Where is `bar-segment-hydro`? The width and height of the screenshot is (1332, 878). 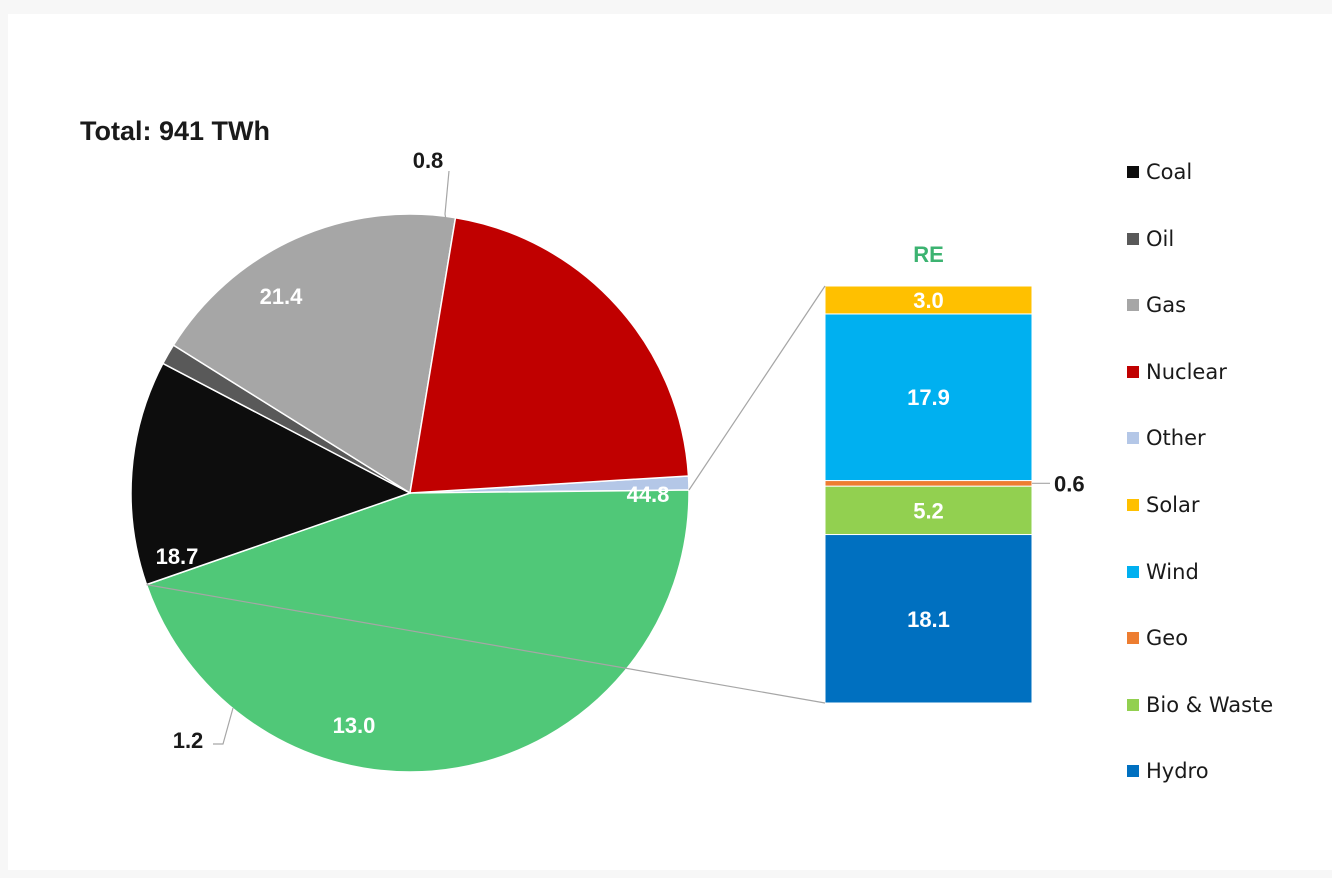
bar-segment-hydro is located at coordinates (928, 619).